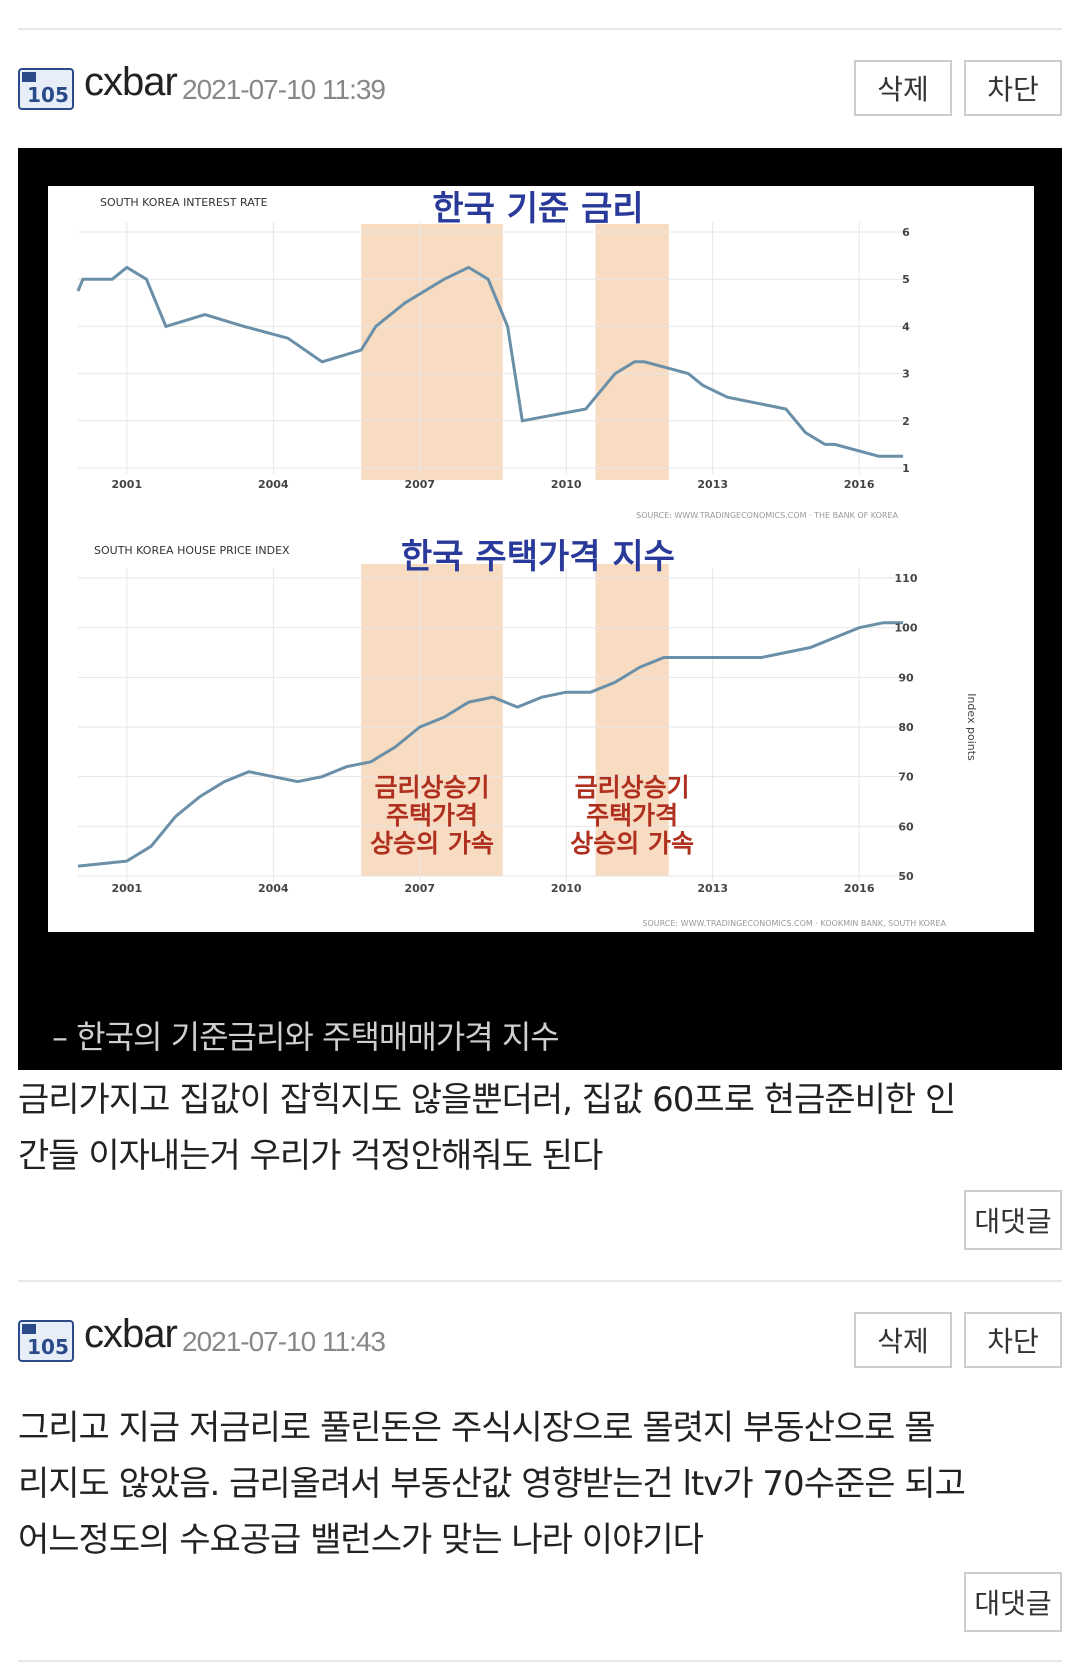 This screenshot has height=1678, width=1080. What do you see at coordinates (284, 89) in the screenshot?
I see `timestamp: 2021-07-10 11:39` at bounding box center [284, 89].